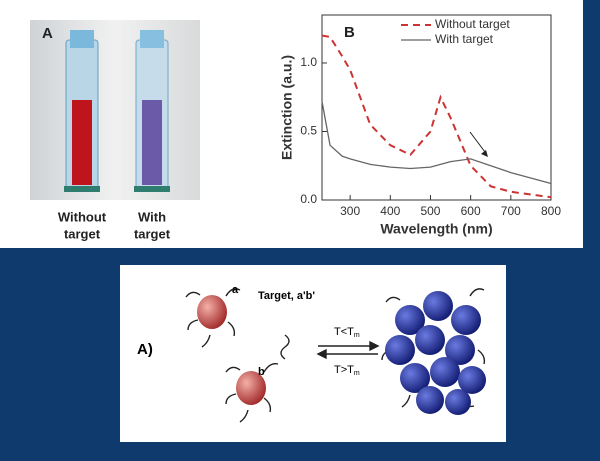  I want to click on panel-label: A, so click(47, 33).